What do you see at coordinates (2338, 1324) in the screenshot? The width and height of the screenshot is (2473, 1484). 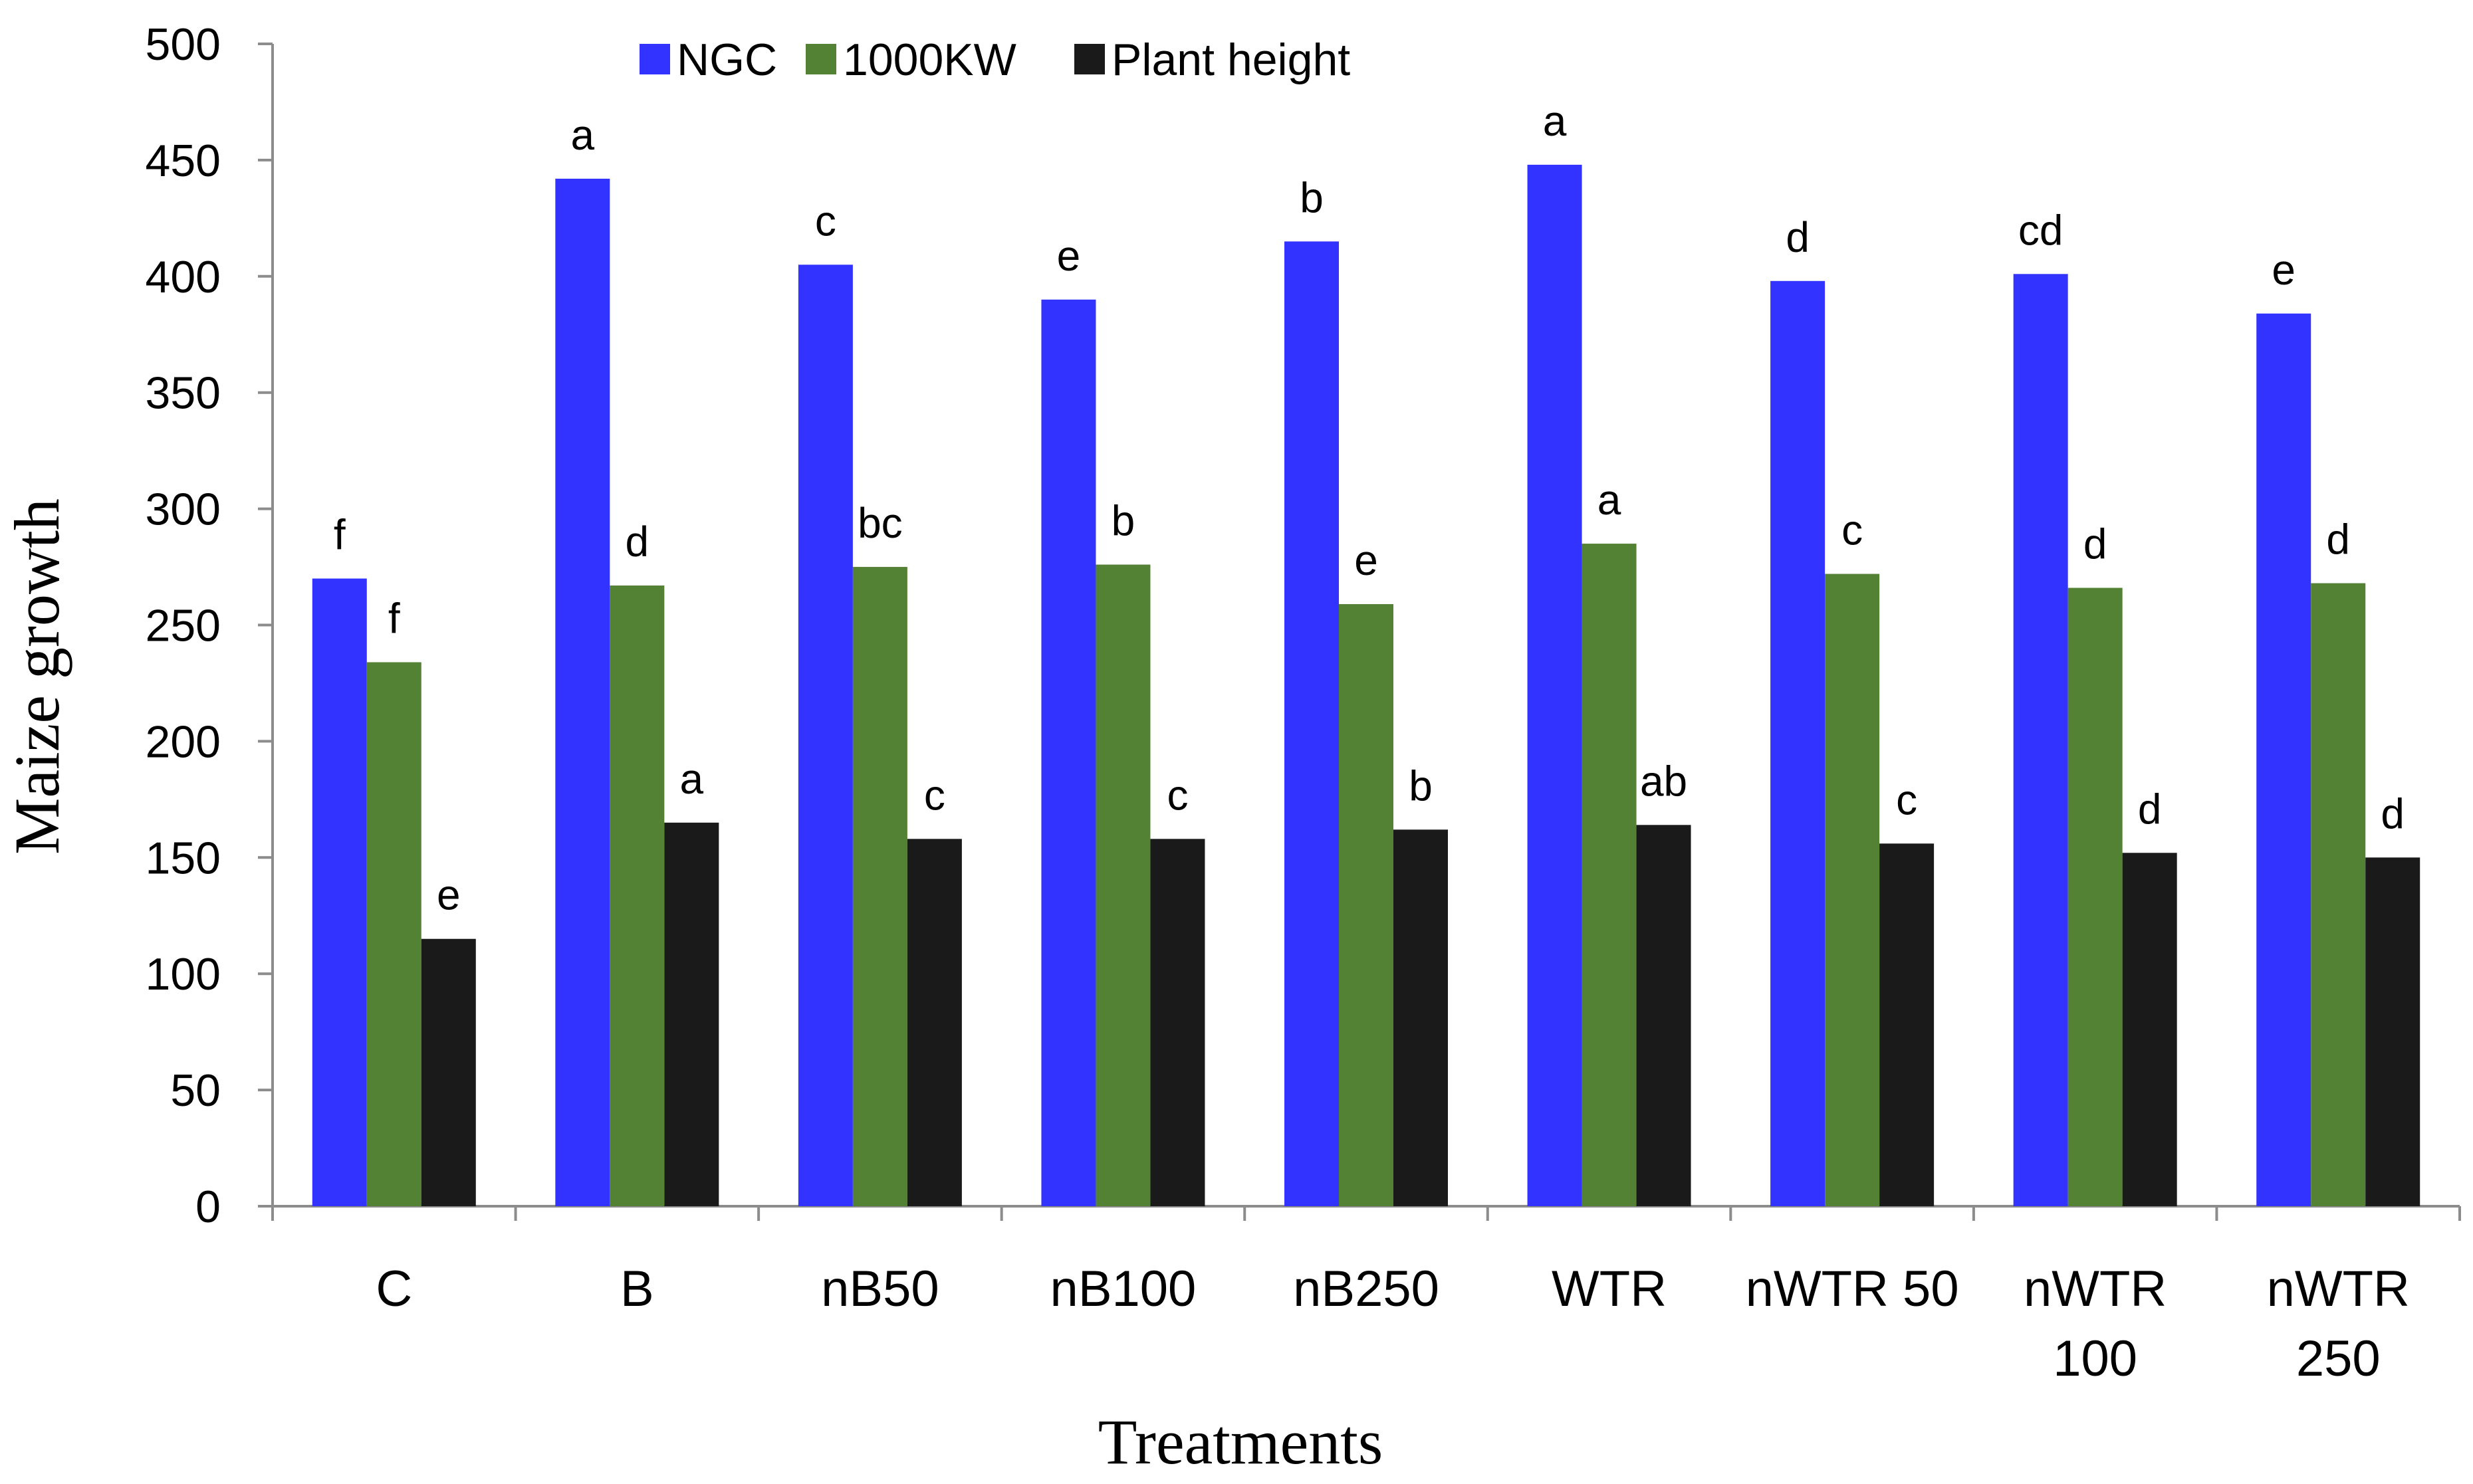 I see `x-category-label: nWTR 250` at bounding box center [2338, 1324].